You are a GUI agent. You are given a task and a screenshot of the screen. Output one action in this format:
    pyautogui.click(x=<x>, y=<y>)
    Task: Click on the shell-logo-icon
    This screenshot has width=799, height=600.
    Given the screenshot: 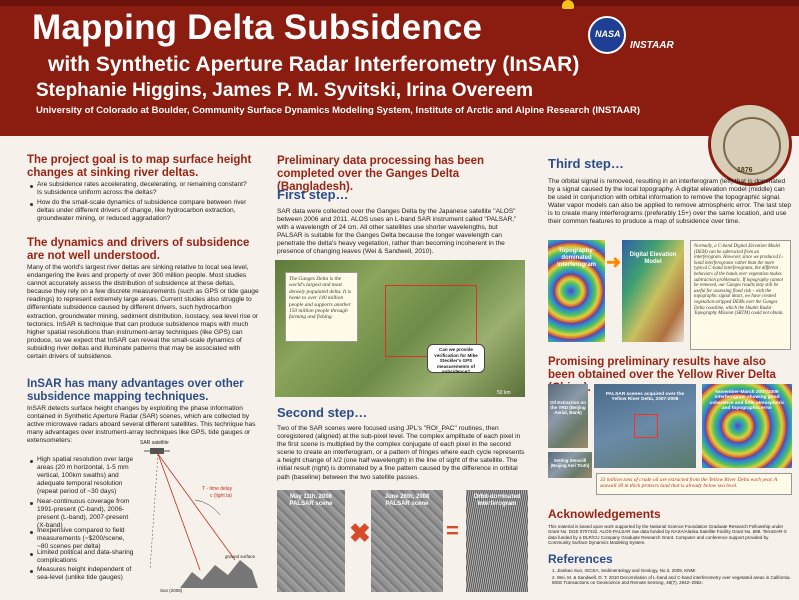 What is the action you would take?
    pyautogui.click(x=568, y=4)
    